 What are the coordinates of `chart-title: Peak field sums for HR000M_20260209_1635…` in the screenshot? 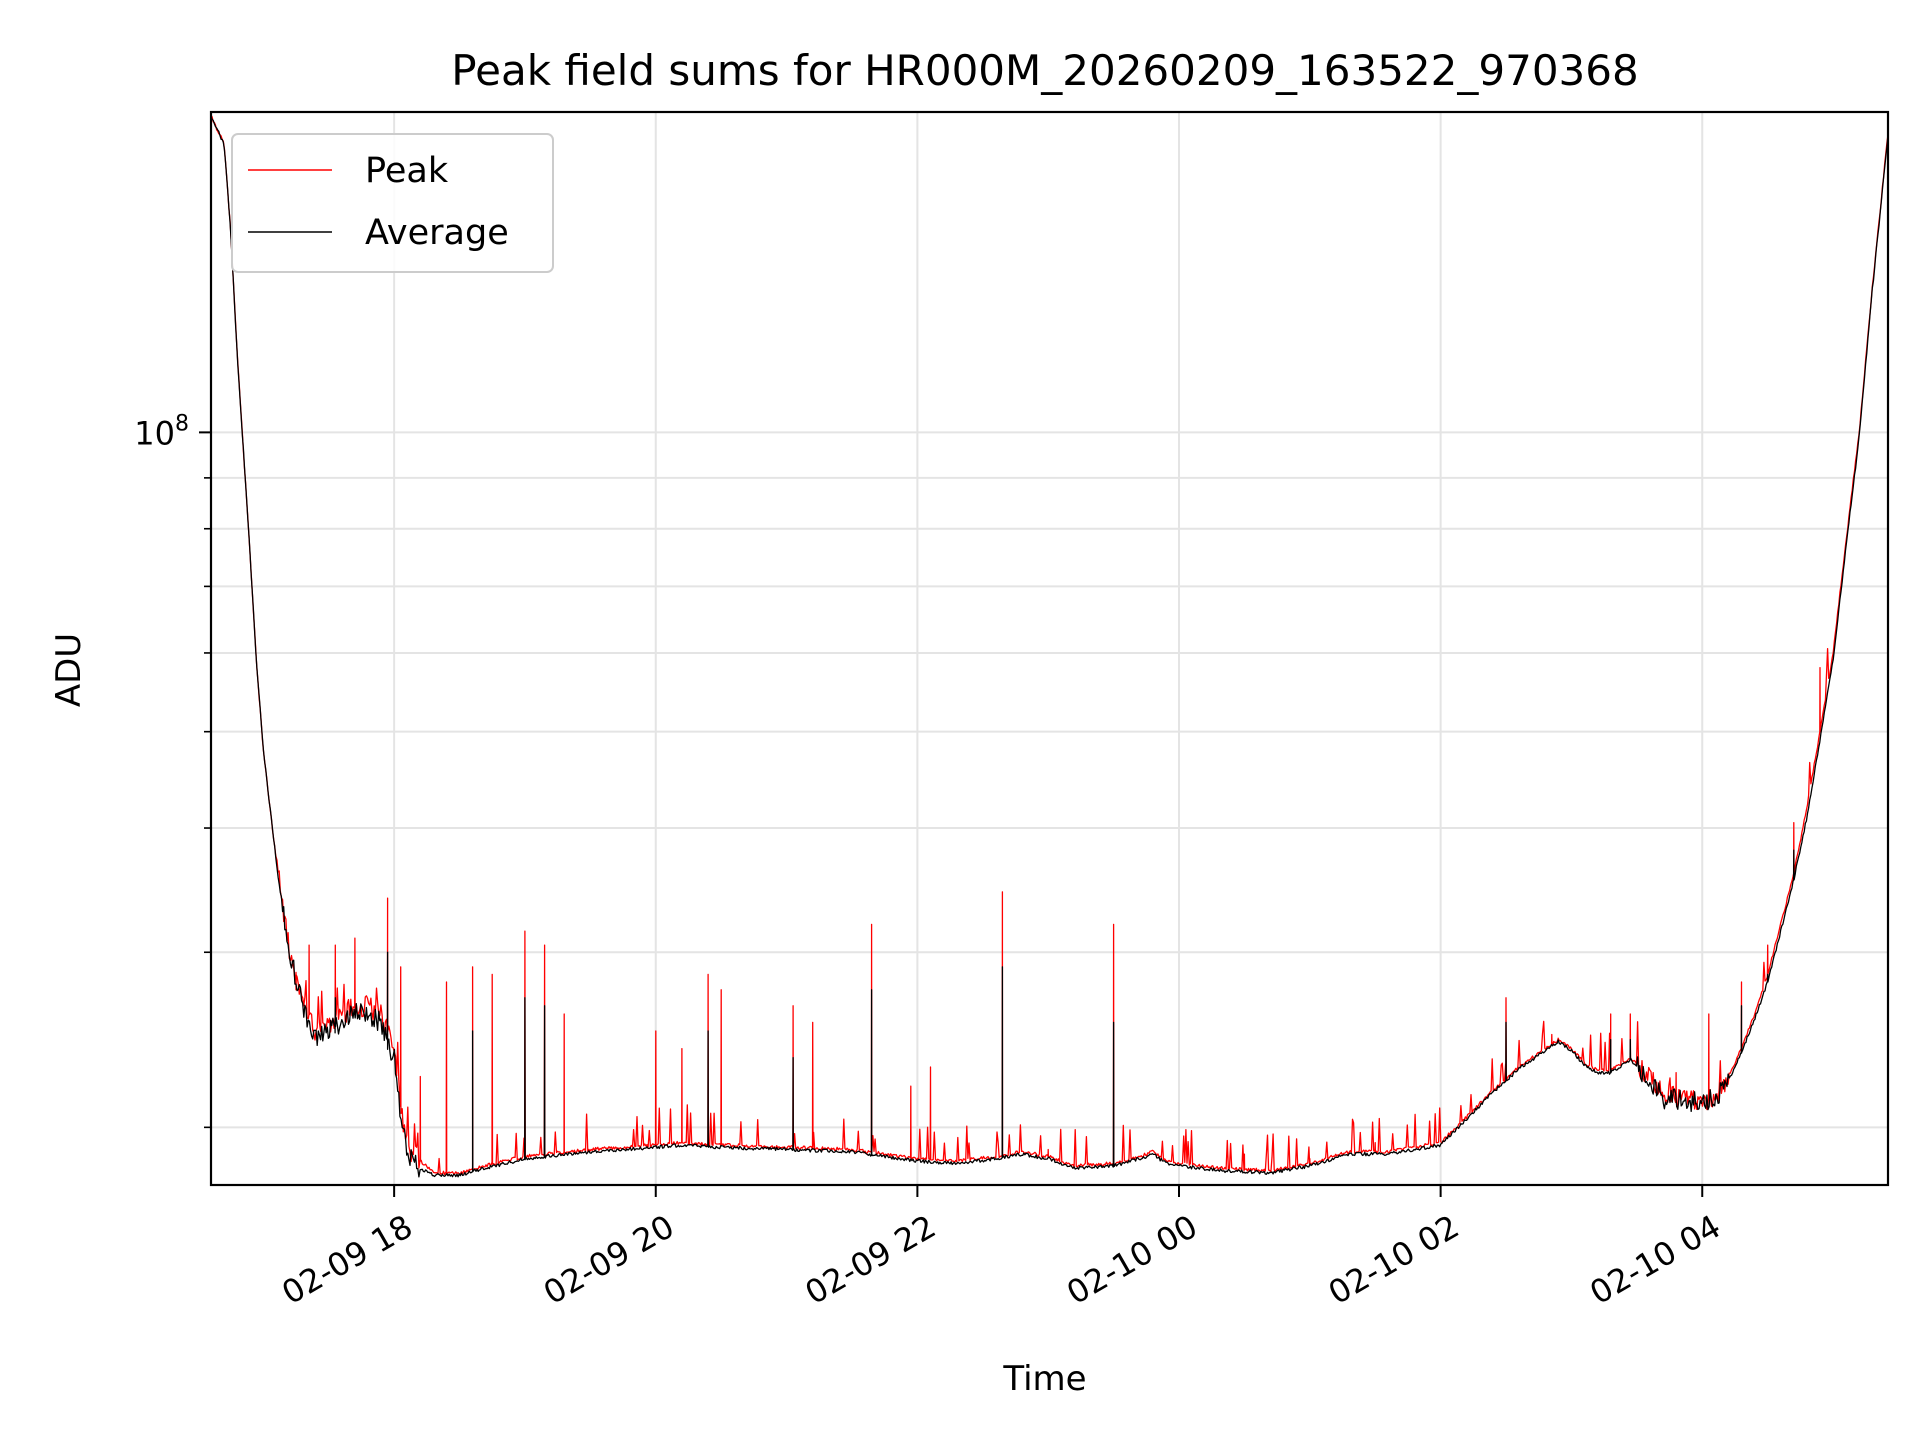 It's located at (1044, 70).